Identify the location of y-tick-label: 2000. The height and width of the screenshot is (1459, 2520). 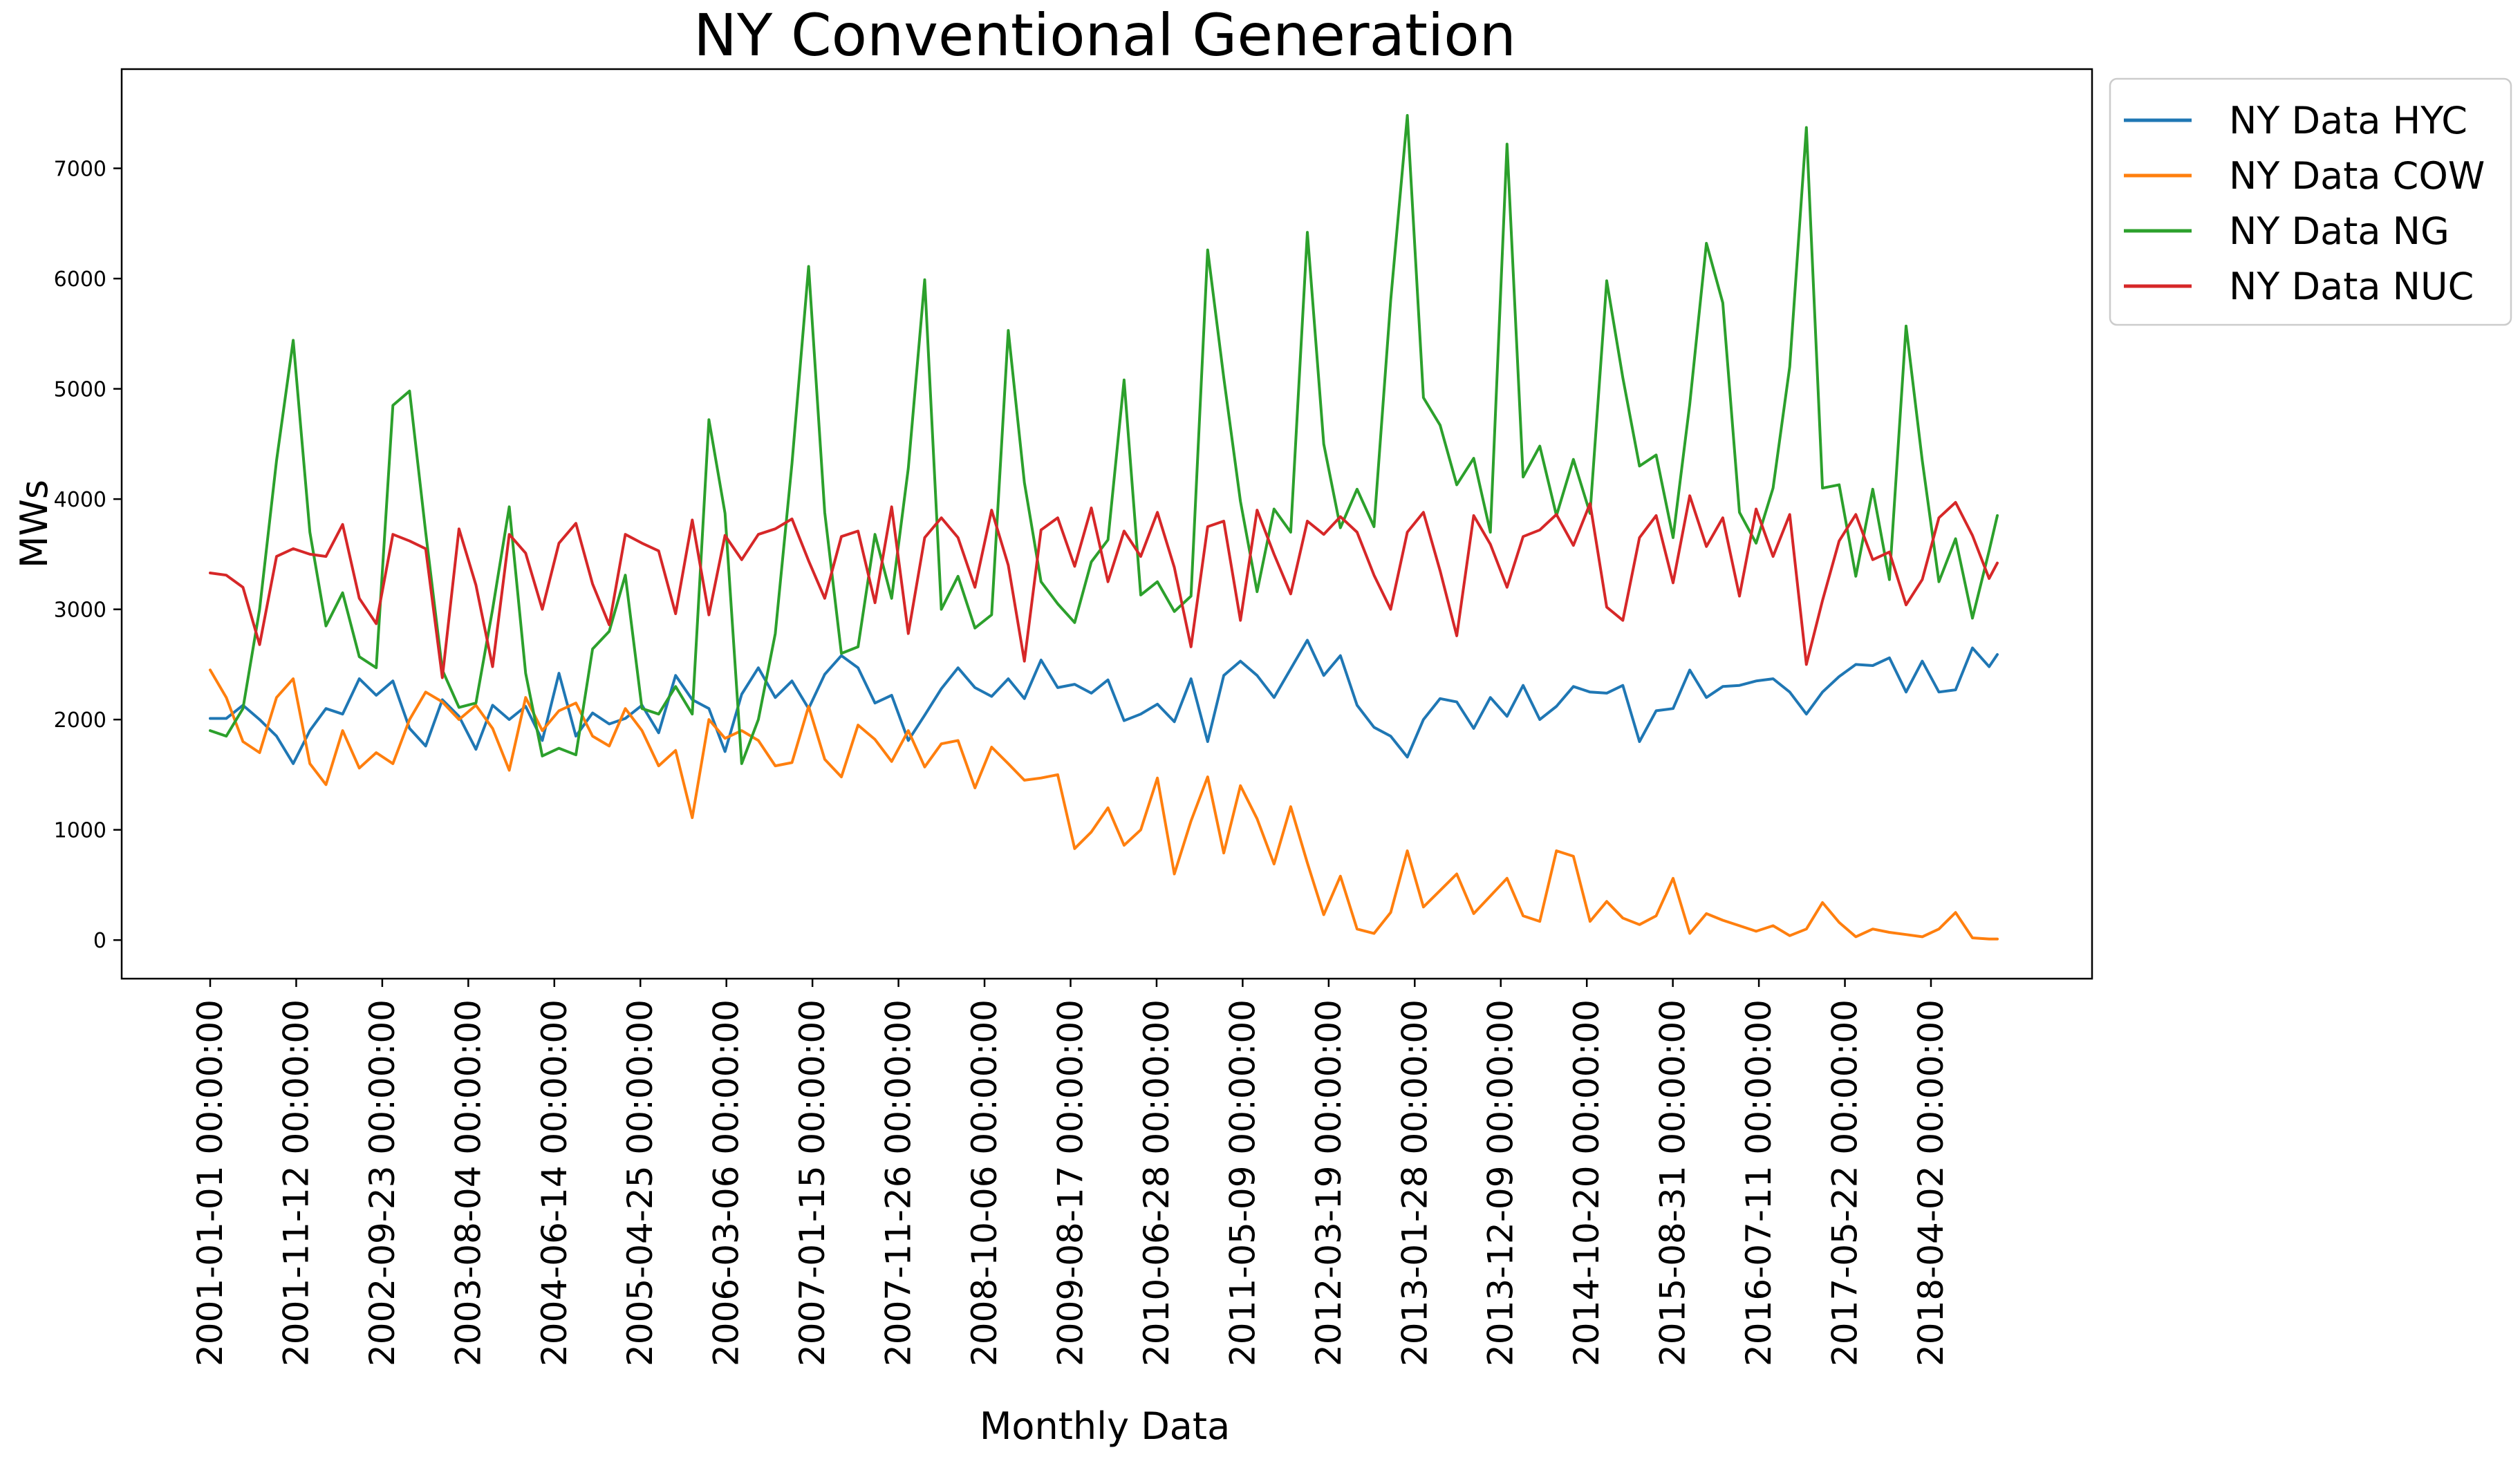
(80, 720).